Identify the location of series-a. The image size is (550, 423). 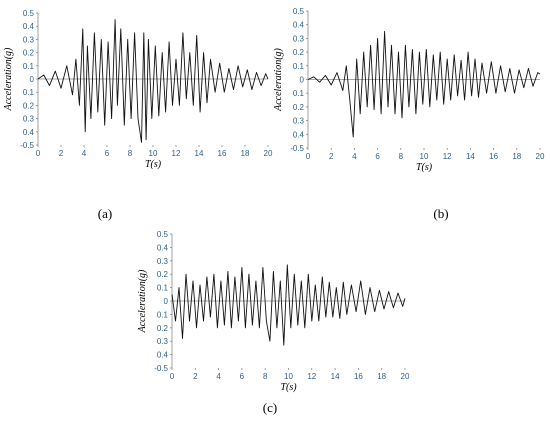
(153, 81).